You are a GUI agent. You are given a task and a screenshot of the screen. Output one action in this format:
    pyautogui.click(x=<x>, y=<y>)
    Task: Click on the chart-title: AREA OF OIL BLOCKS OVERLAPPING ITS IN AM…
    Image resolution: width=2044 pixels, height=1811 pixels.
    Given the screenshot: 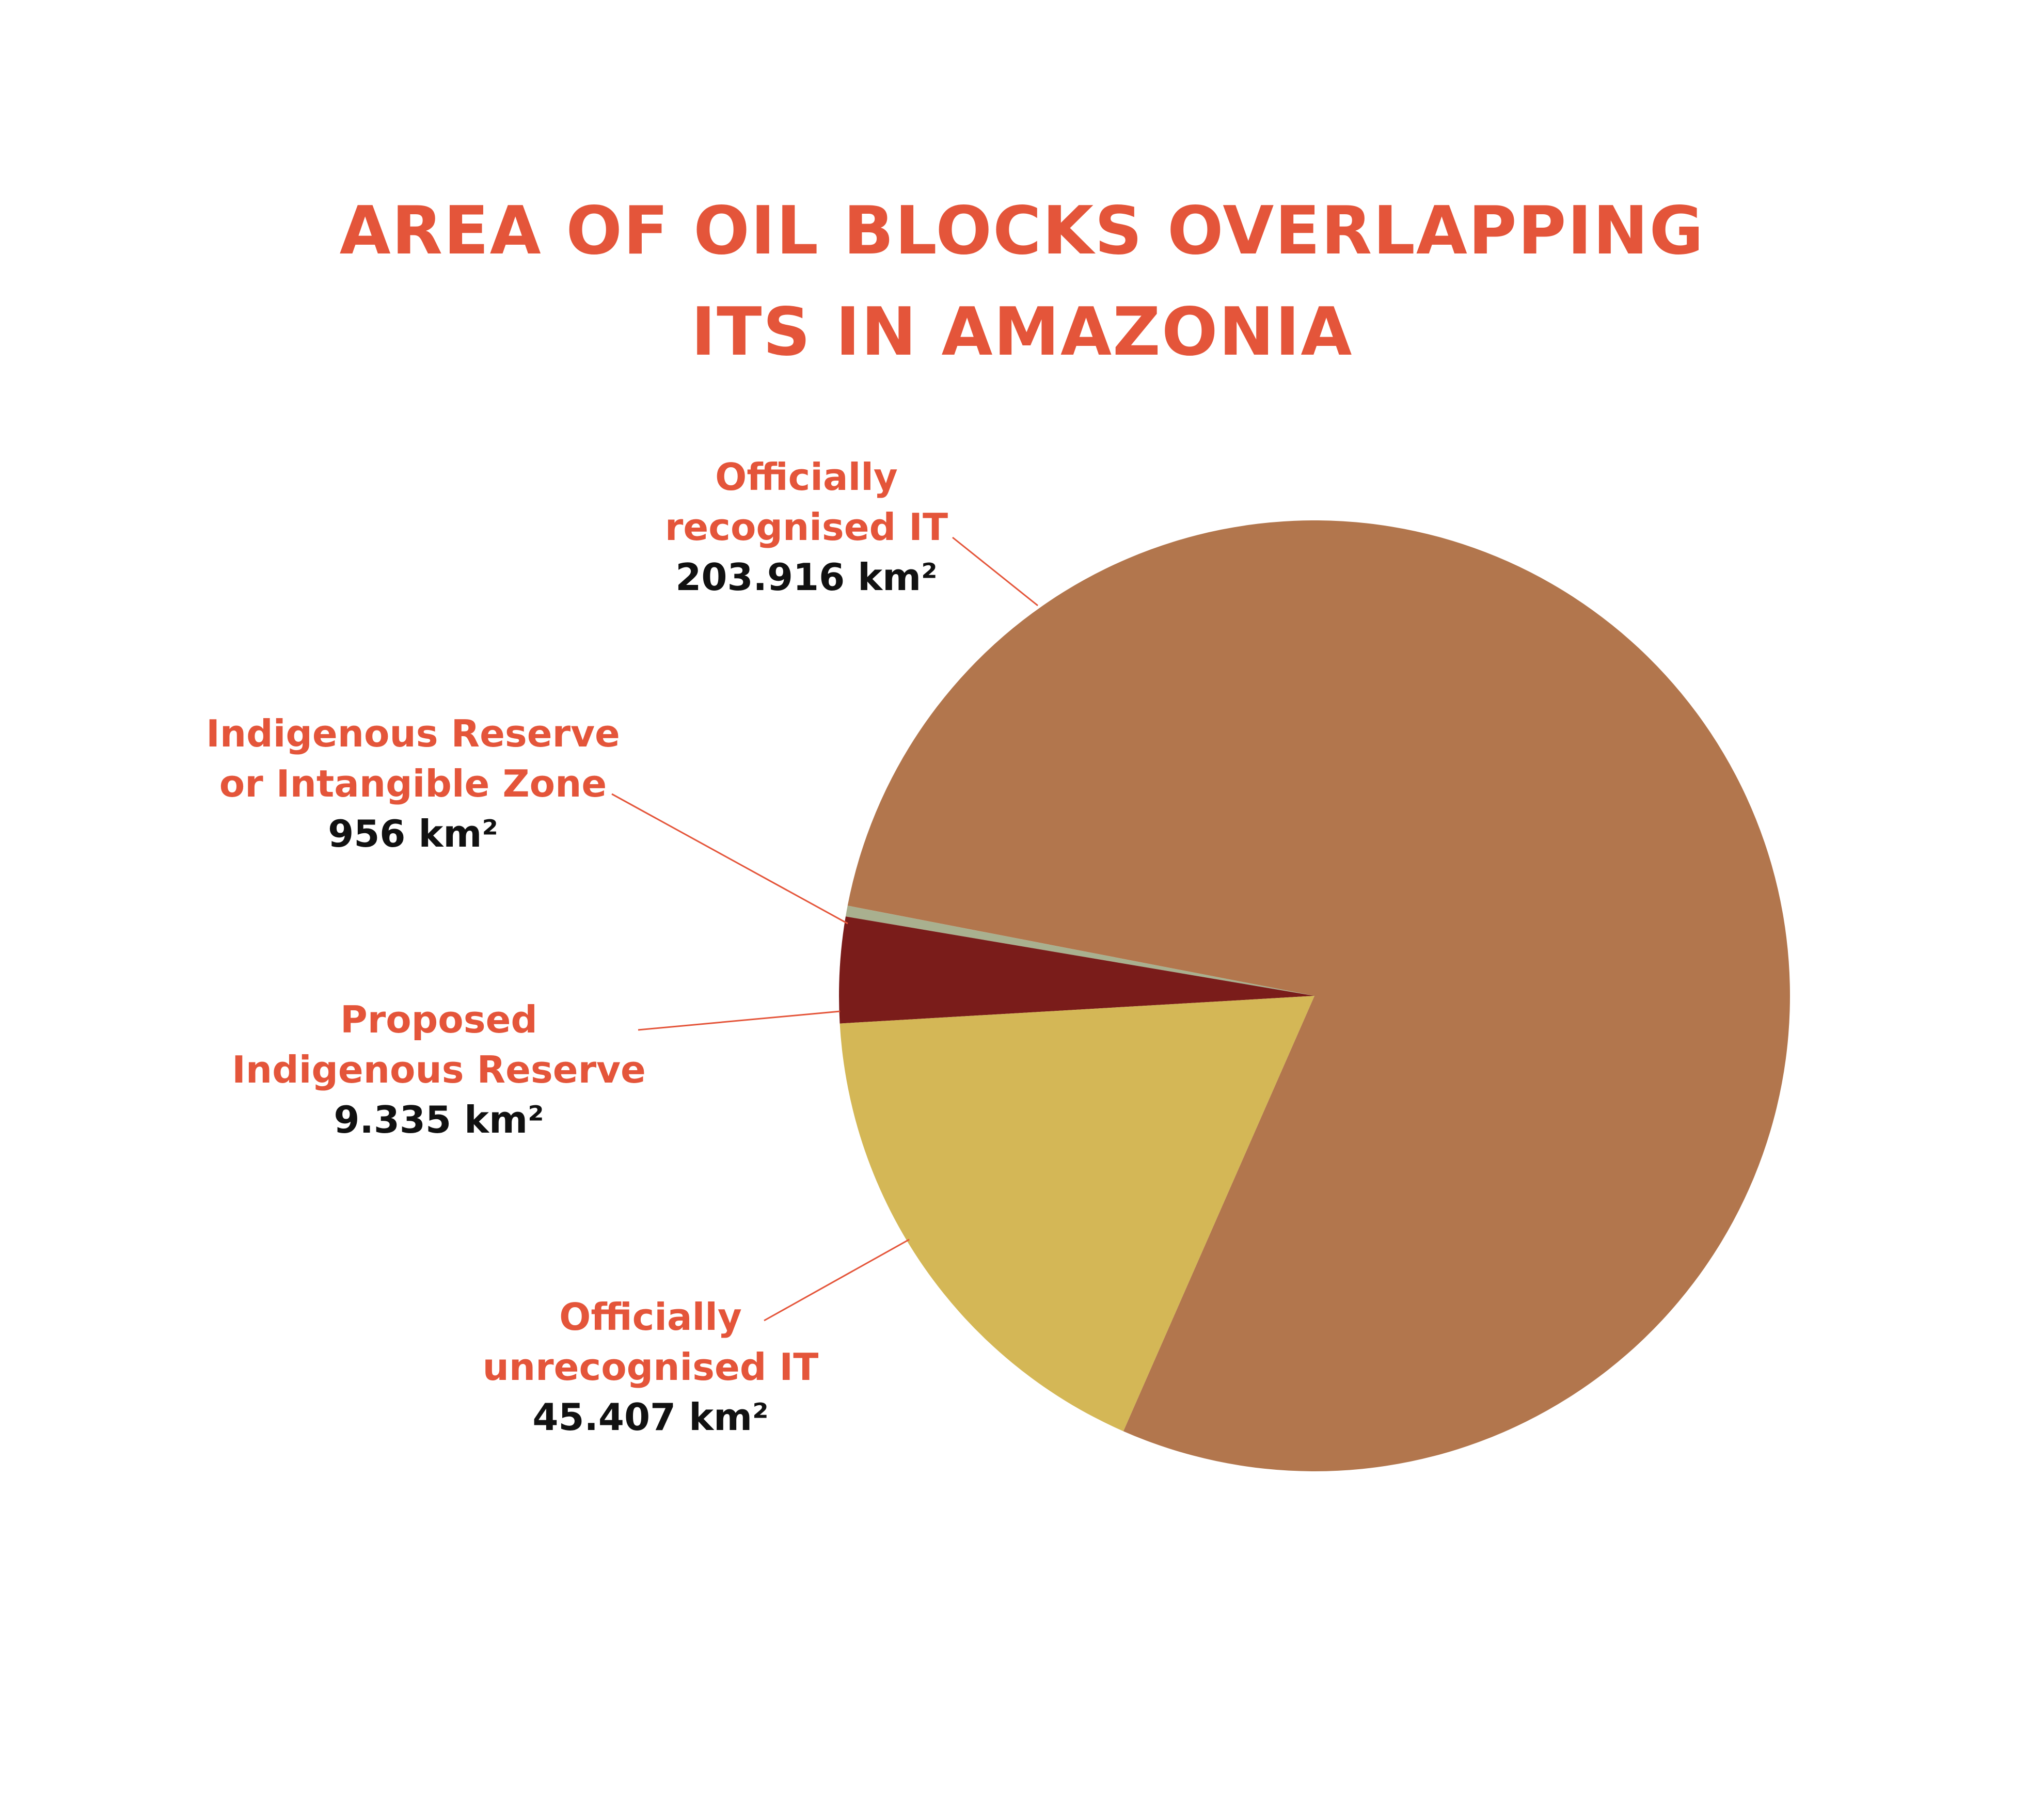 What is the action you would take?
    pyautogui.click(x=1022, y=282)
    